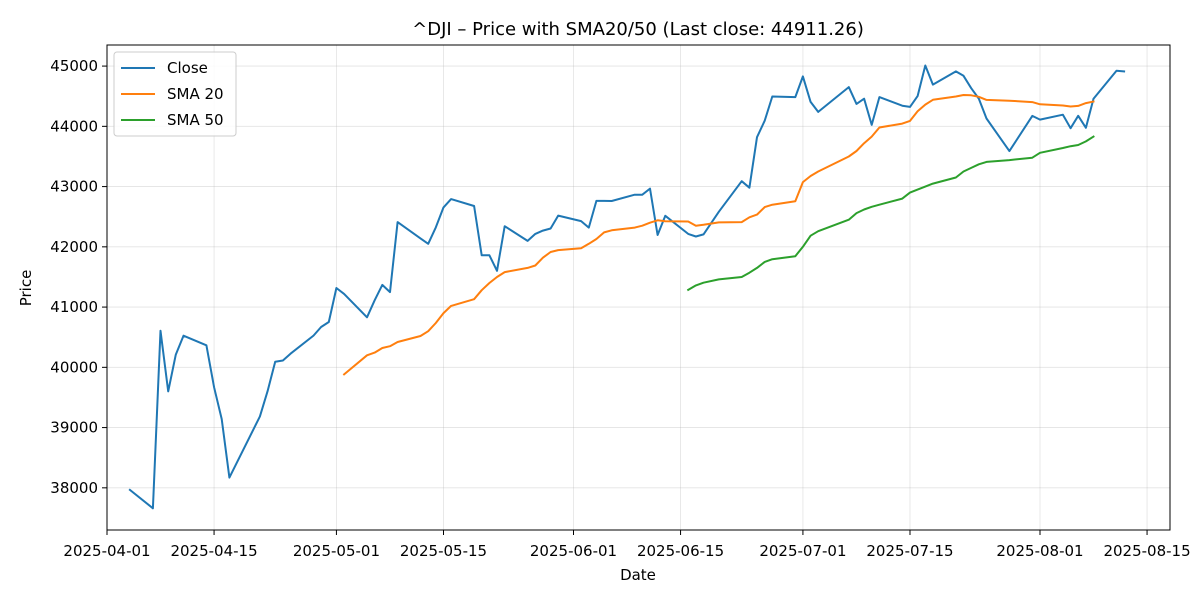 The height and width of the screenshot is (604, 1200). Describe the element at coordinates (443, 551) in the screenshot. I see `x-tick-label: 2025-05-15` at that location.